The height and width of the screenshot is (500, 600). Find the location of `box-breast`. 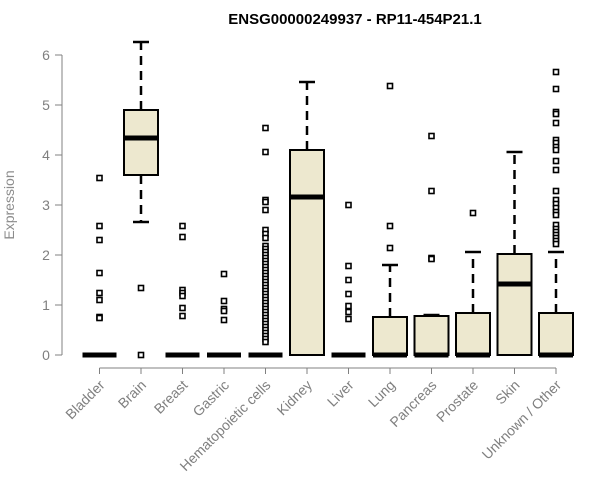

box-breast is located at coordinates (182, 290).